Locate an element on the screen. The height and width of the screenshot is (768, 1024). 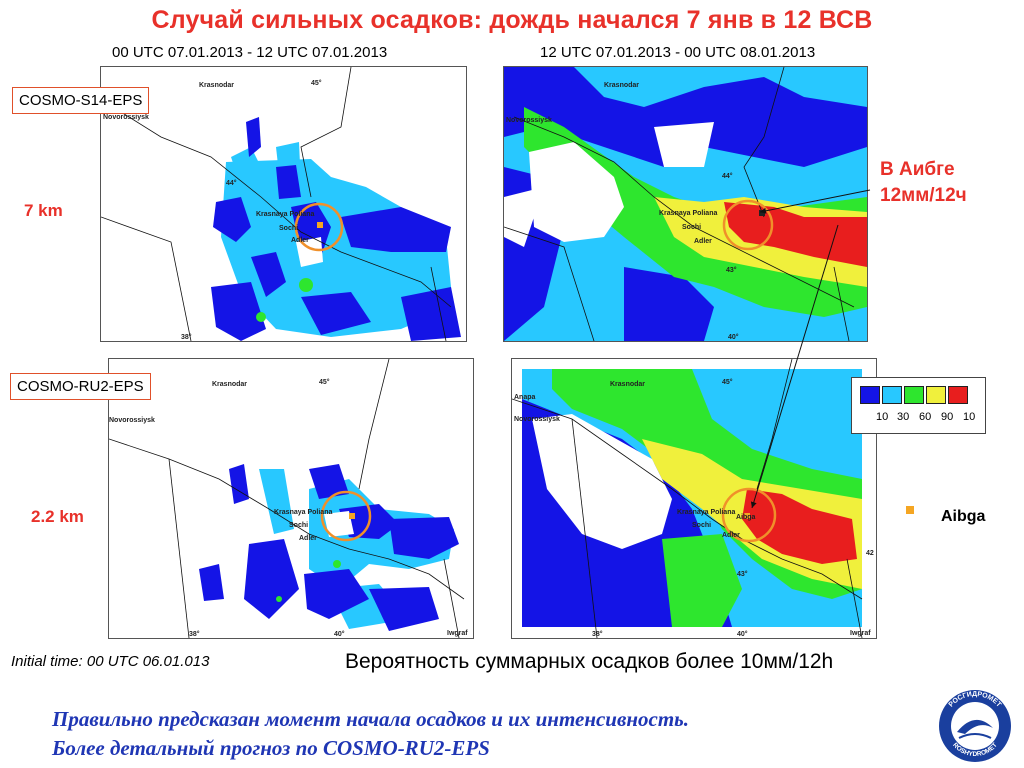
label-lon45-4: 45° is located at coordinates (727, 382).